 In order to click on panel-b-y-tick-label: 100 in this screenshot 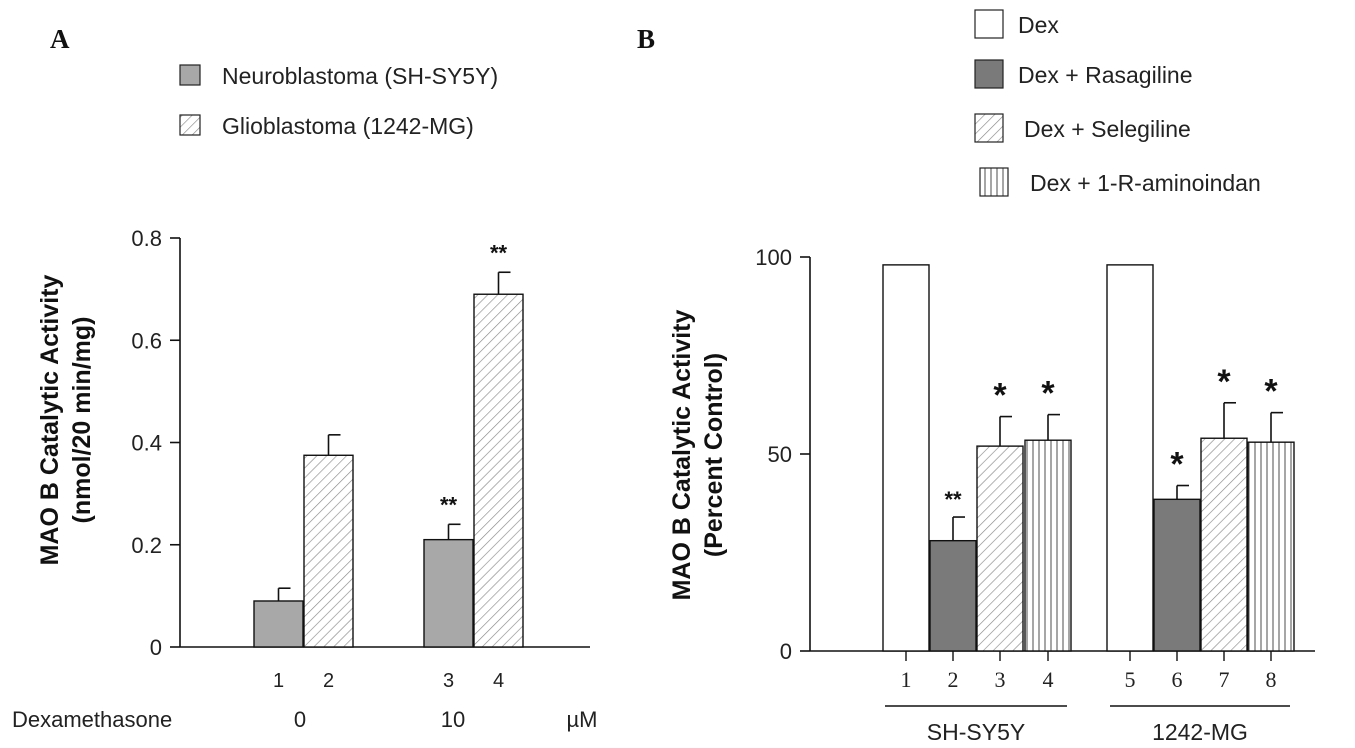, I will do `click(773, 257)`.